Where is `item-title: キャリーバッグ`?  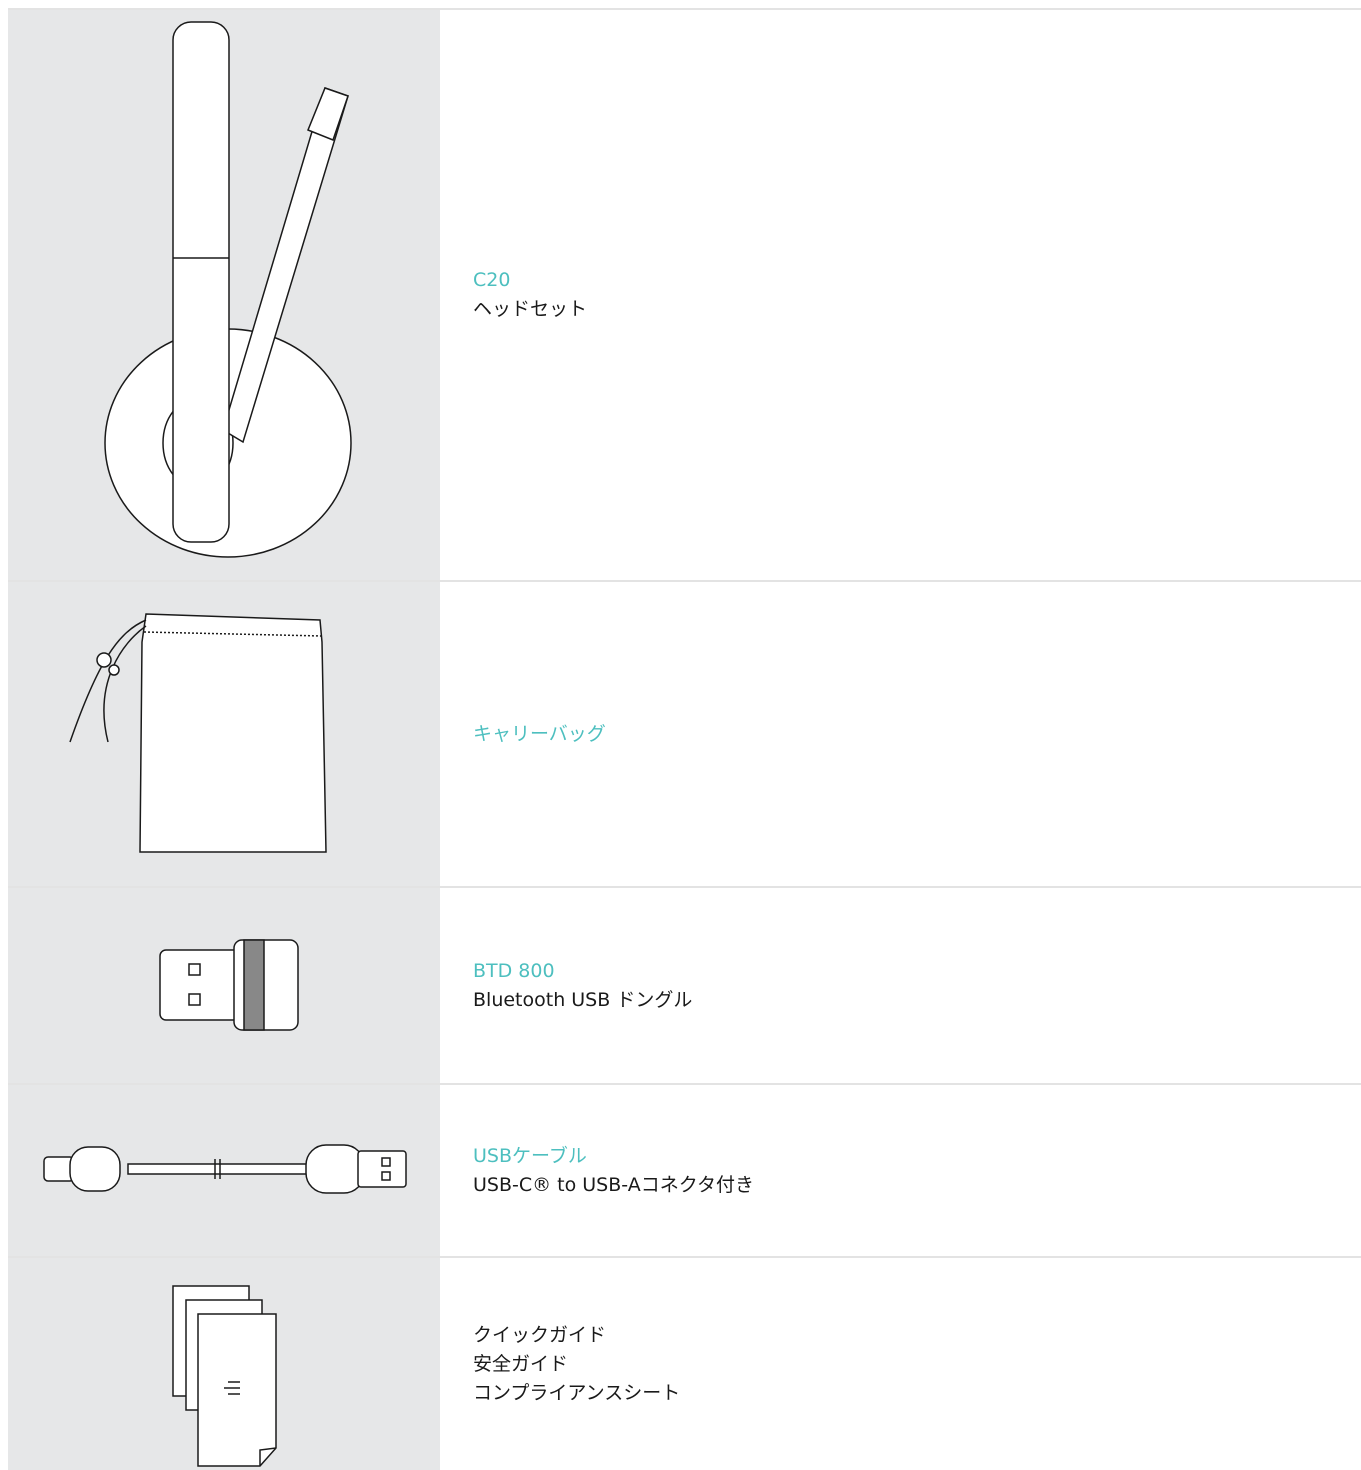 item-title: キャリーバッグ is located at coordinates (539, 733).